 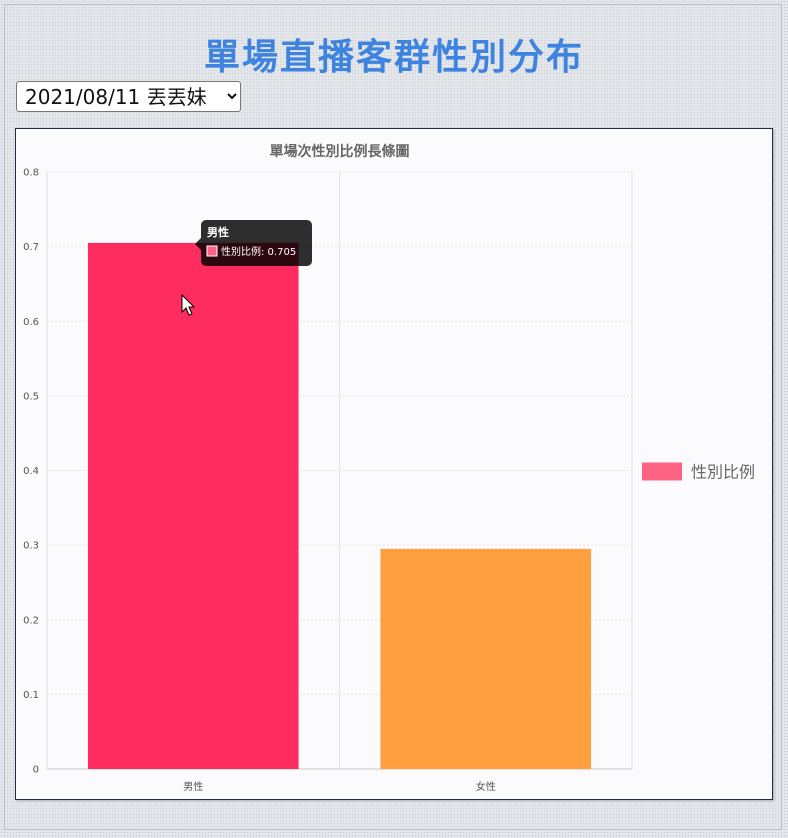 I want to click on y-tick-label: 0.5, so click(x=31, y=396).